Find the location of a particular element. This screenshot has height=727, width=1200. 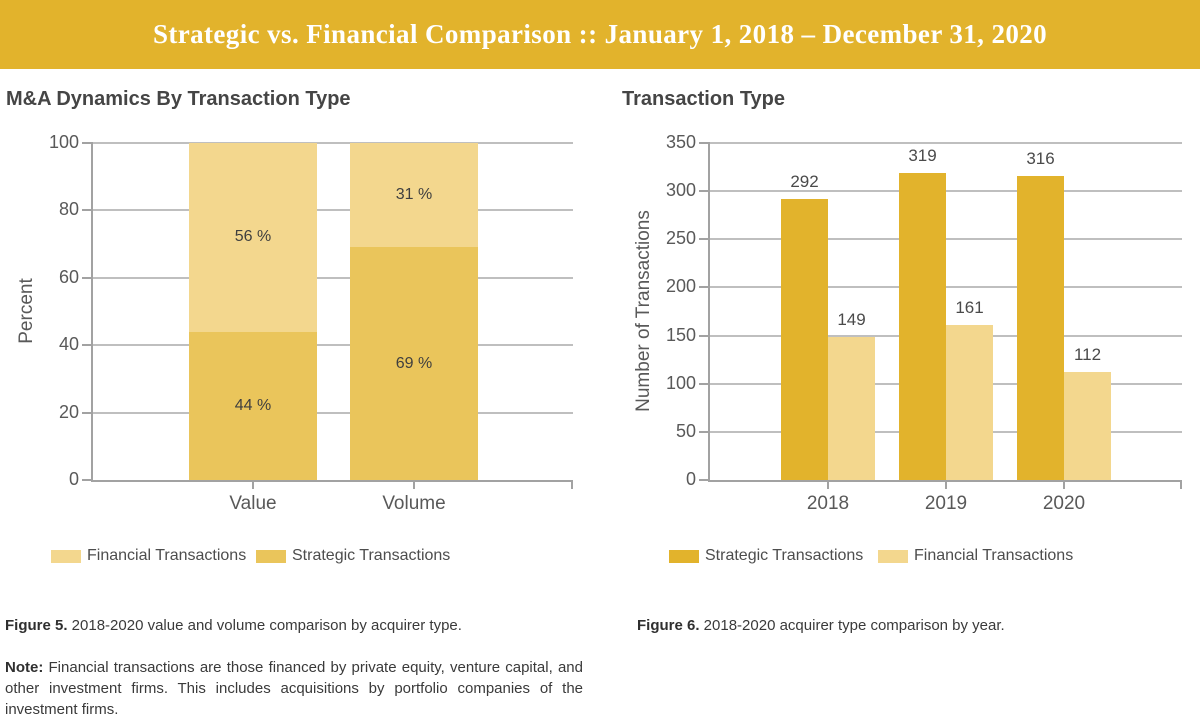

figure5-caption-label: Figure 5. is located at coordinates (36, 625).